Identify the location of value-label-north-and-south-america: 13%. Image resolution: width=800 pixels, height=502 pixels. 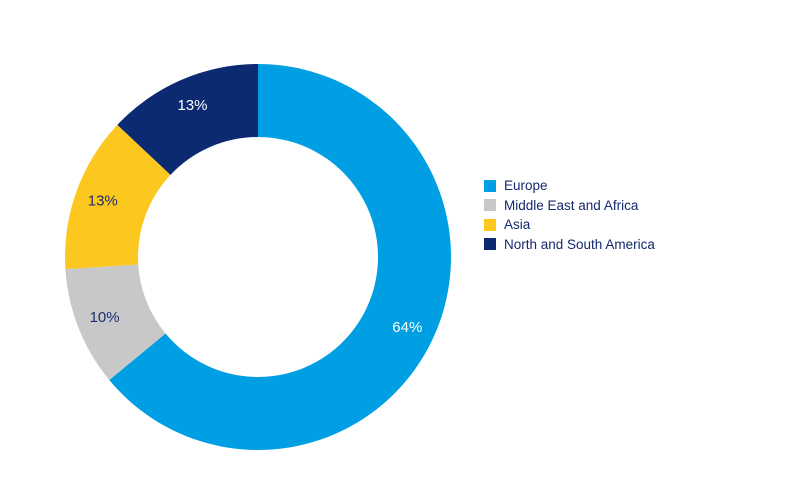
(192, 105).